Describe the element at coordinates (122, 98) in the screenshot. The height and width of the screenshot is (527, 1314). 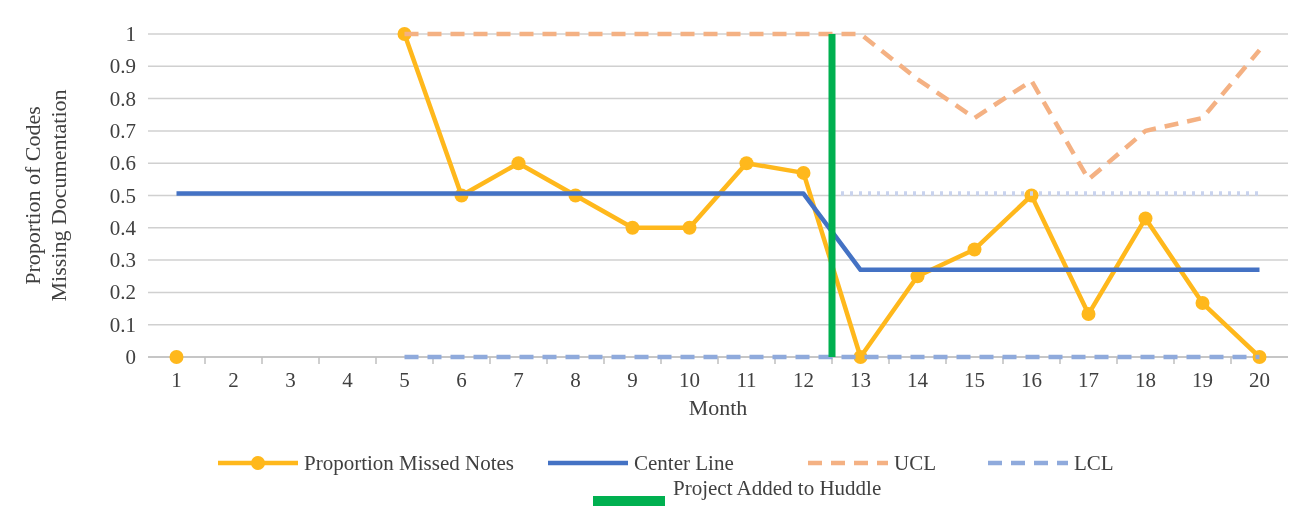
I see `y-tick-label: 0.8` at that location.